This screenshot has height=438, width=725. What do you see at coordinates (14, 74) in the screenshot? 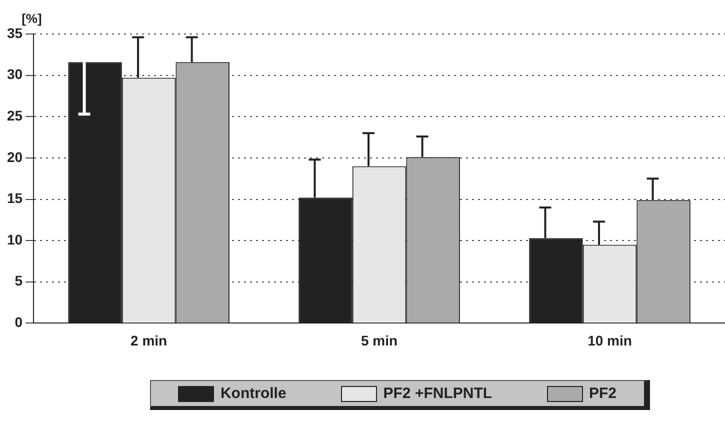
I see `y-tick-label: 30` at bounding box center [14, 74].